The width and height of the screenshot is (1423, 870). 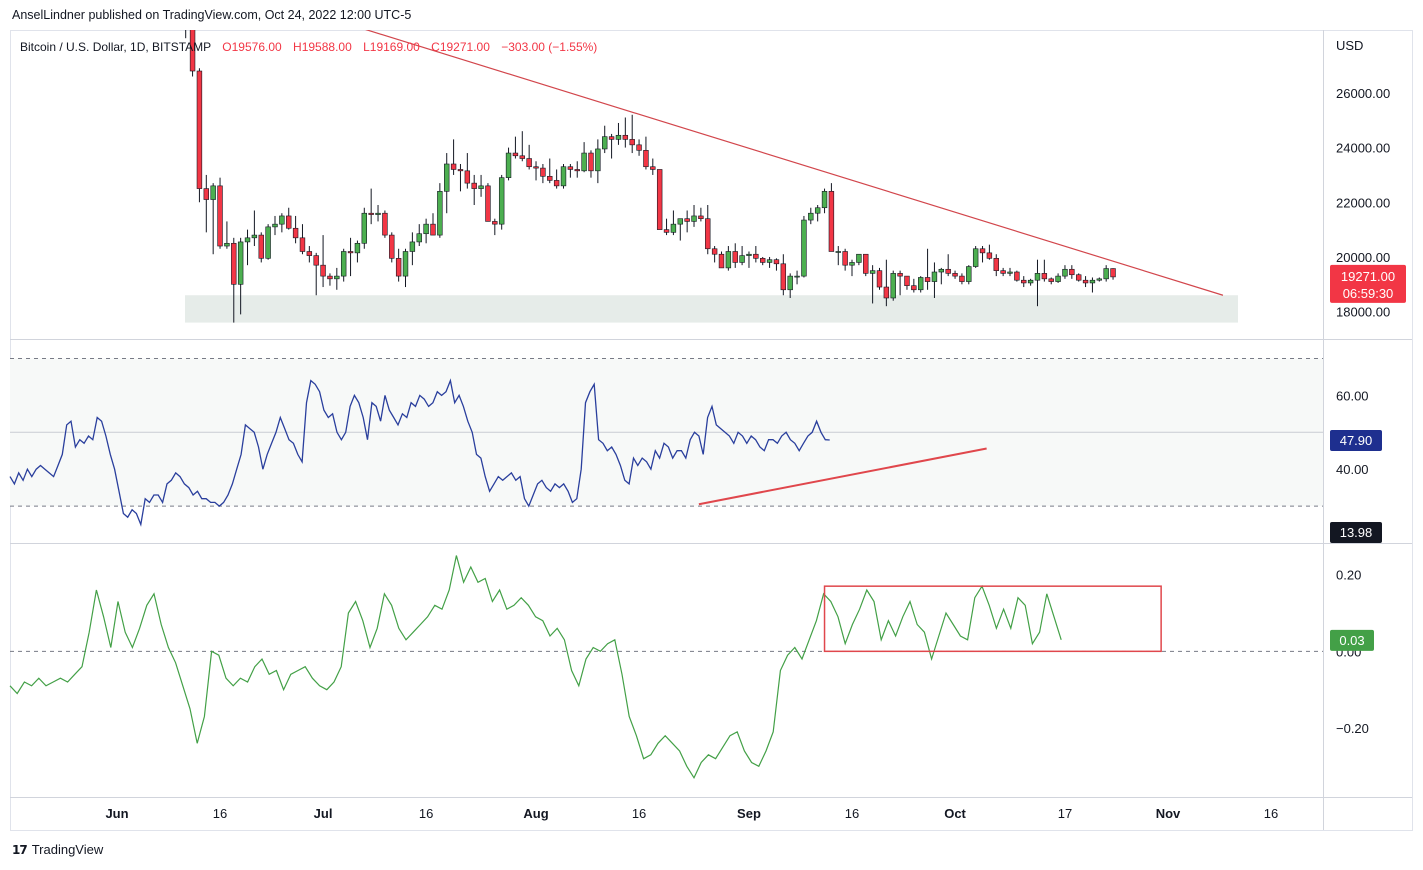 What do you see at coordinates (57, 849) in the screenshot?
I see `tradingview-brand: 17 TradingView` at bounding box center [57, 849].